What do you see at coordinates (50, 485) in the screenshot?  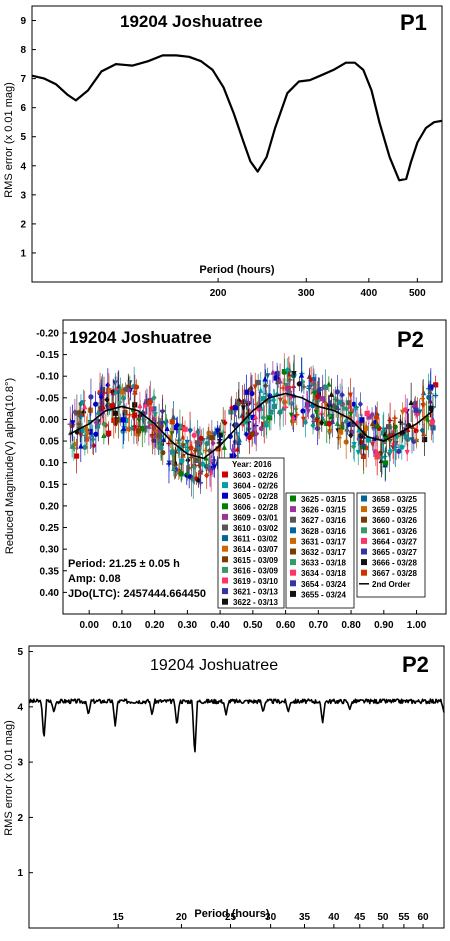 I see `y-tick-label: 0.15` at bounding box center [50, 485].